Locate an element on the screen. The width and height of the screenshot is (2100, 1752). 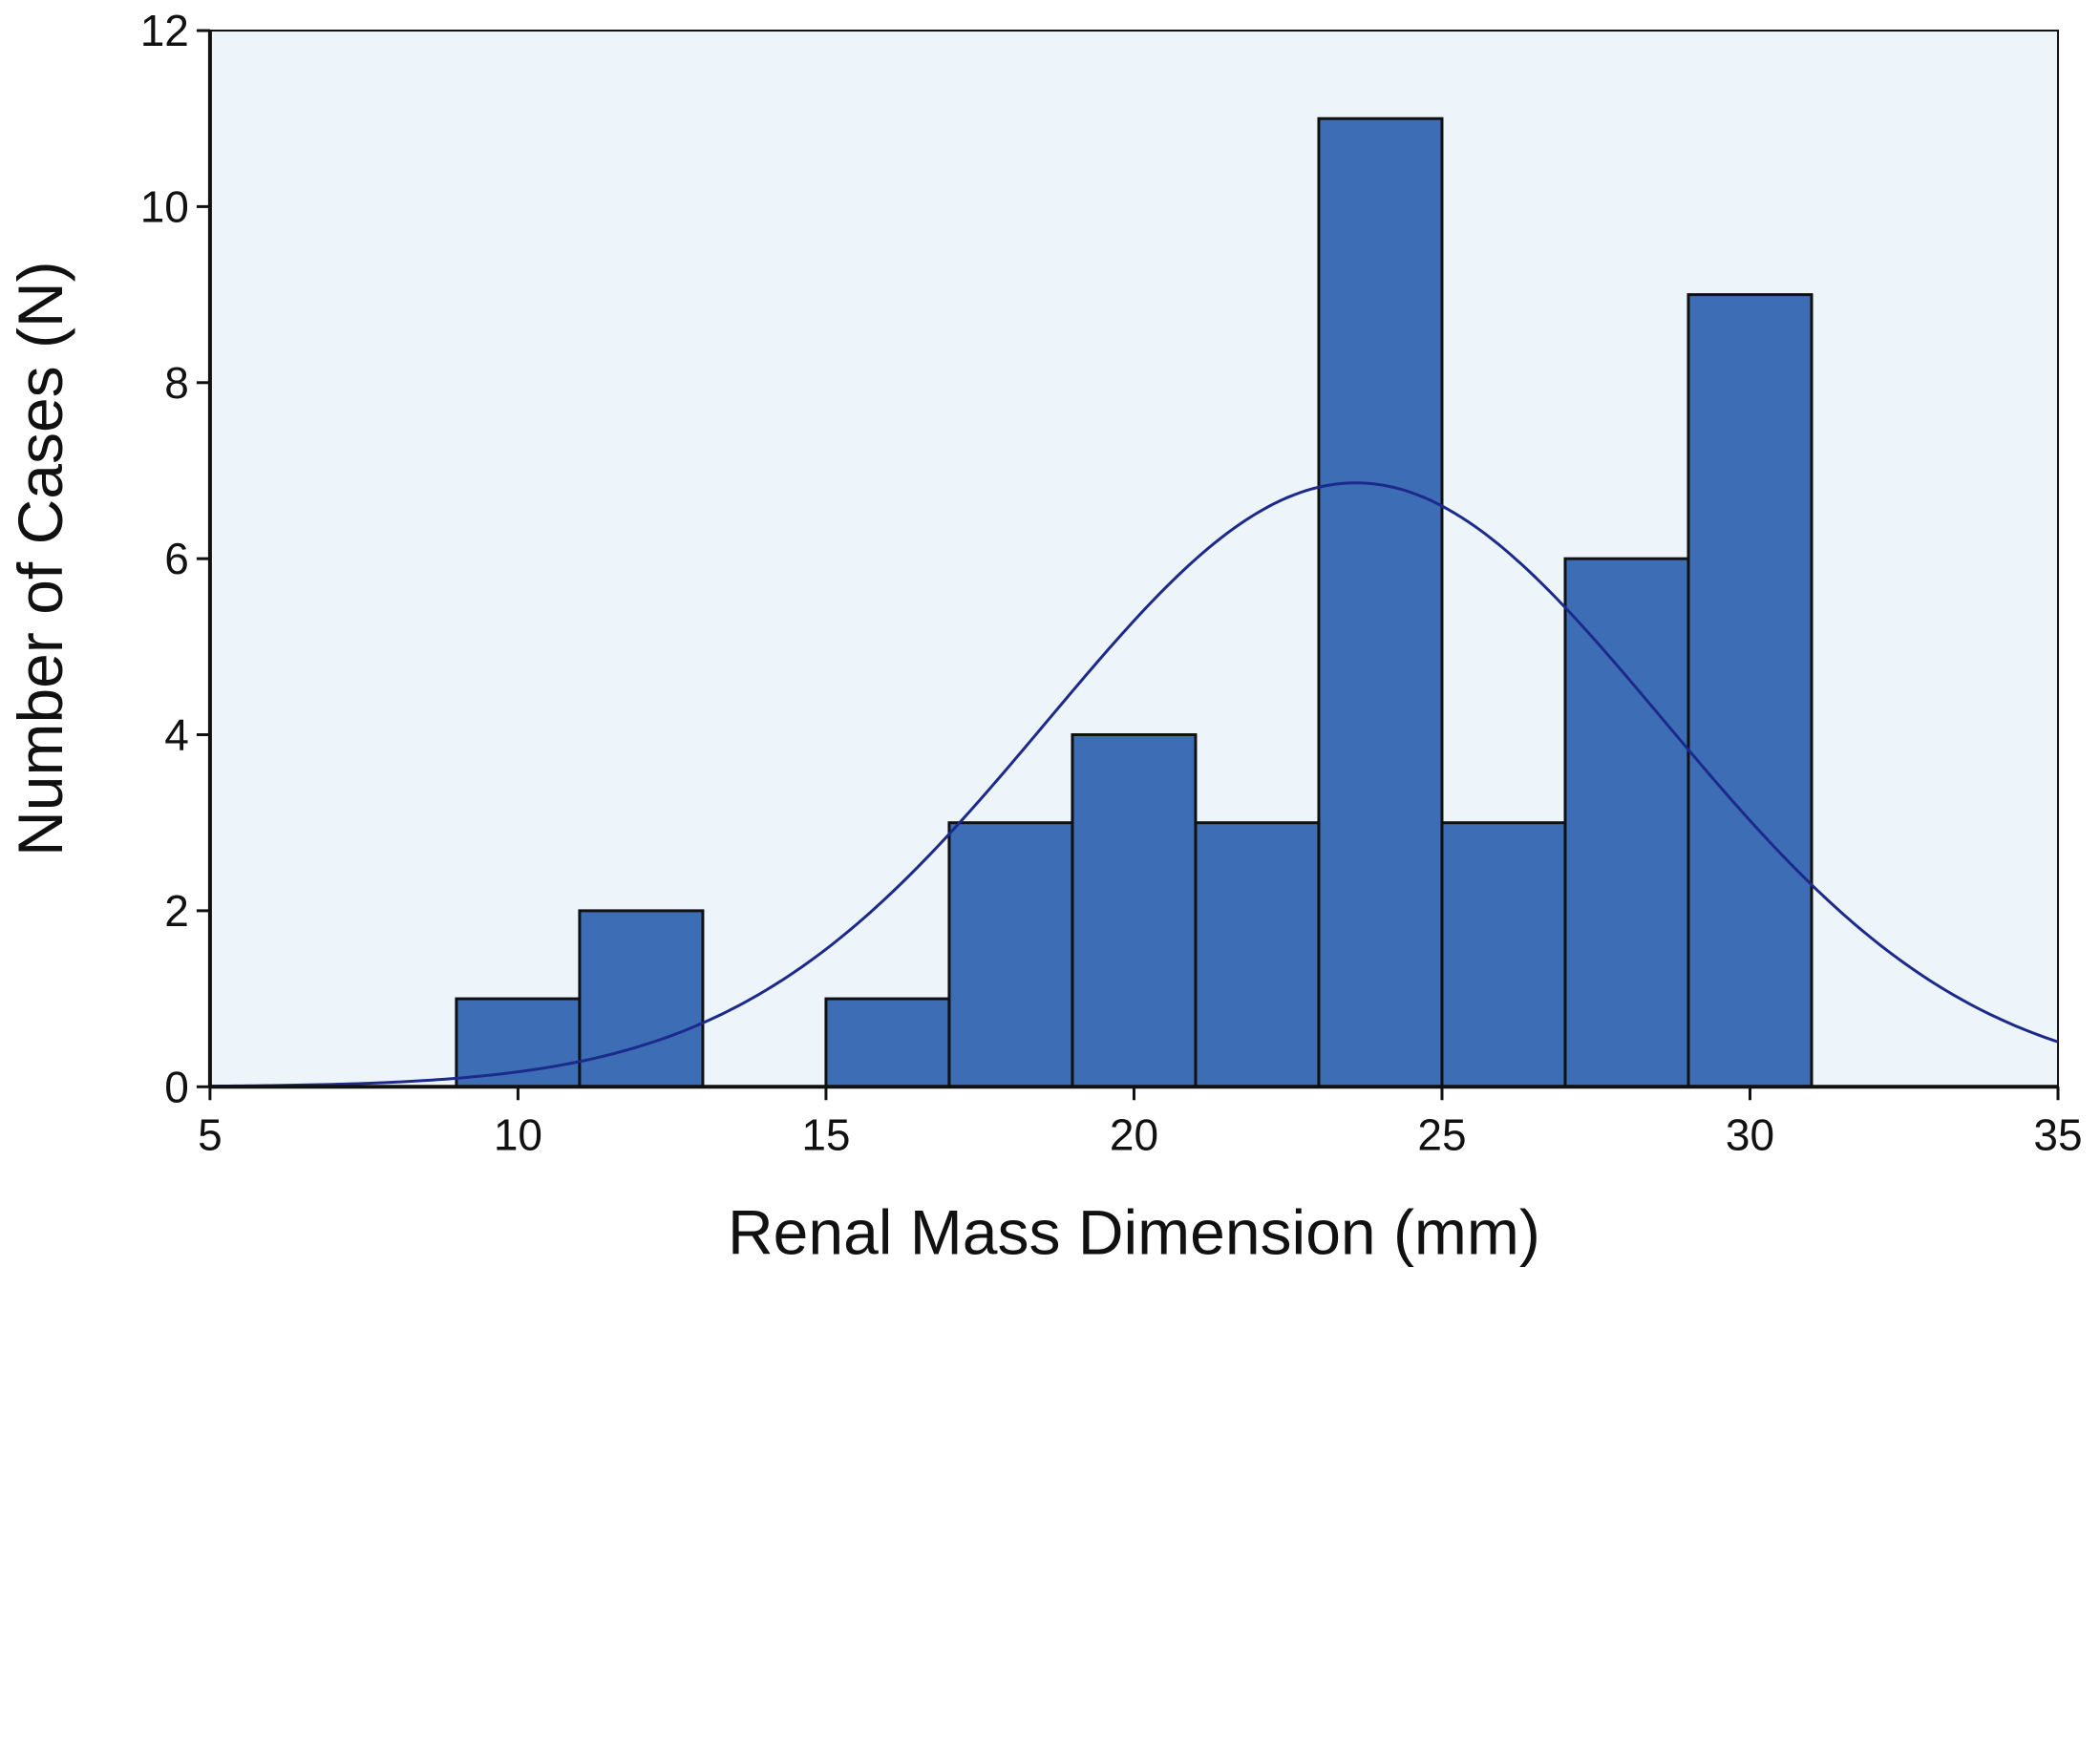
y-tick-label: 2 is located at coordinates (176, 911).